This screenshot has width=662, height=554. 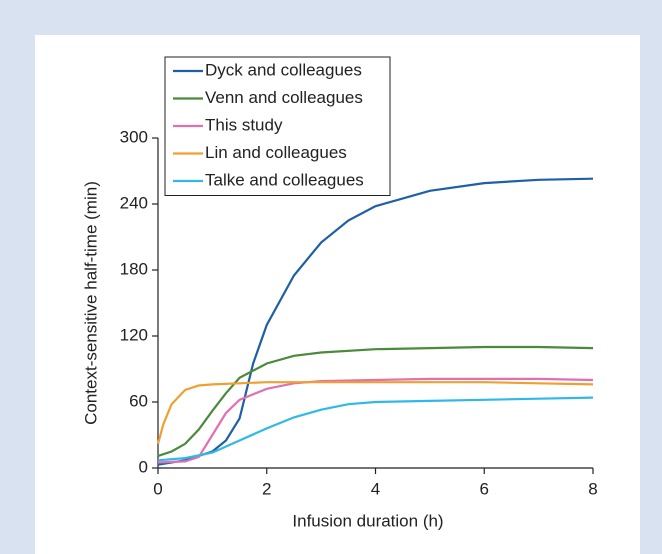 What do you see at coordinates (592, 488) in the screenshot?
I see `x-tick-label: 8` at bounding box center [592, 488].